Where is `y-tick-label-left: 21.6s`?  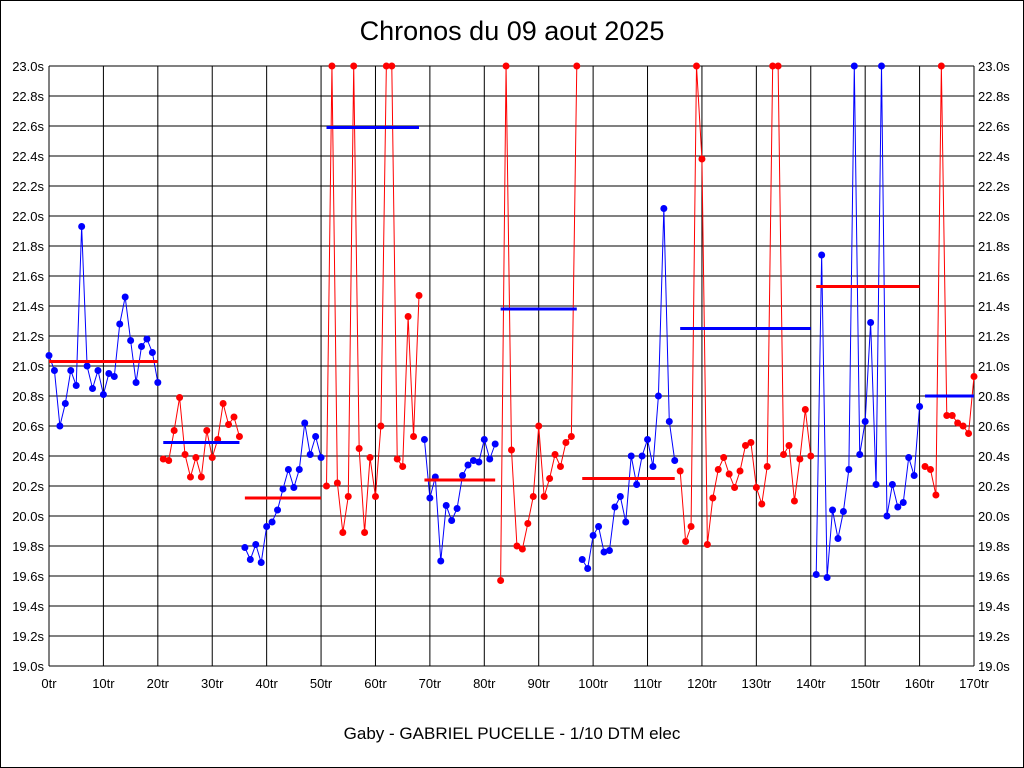
y-tick-label-left: 21.6s is located at coordinates (28, 276).